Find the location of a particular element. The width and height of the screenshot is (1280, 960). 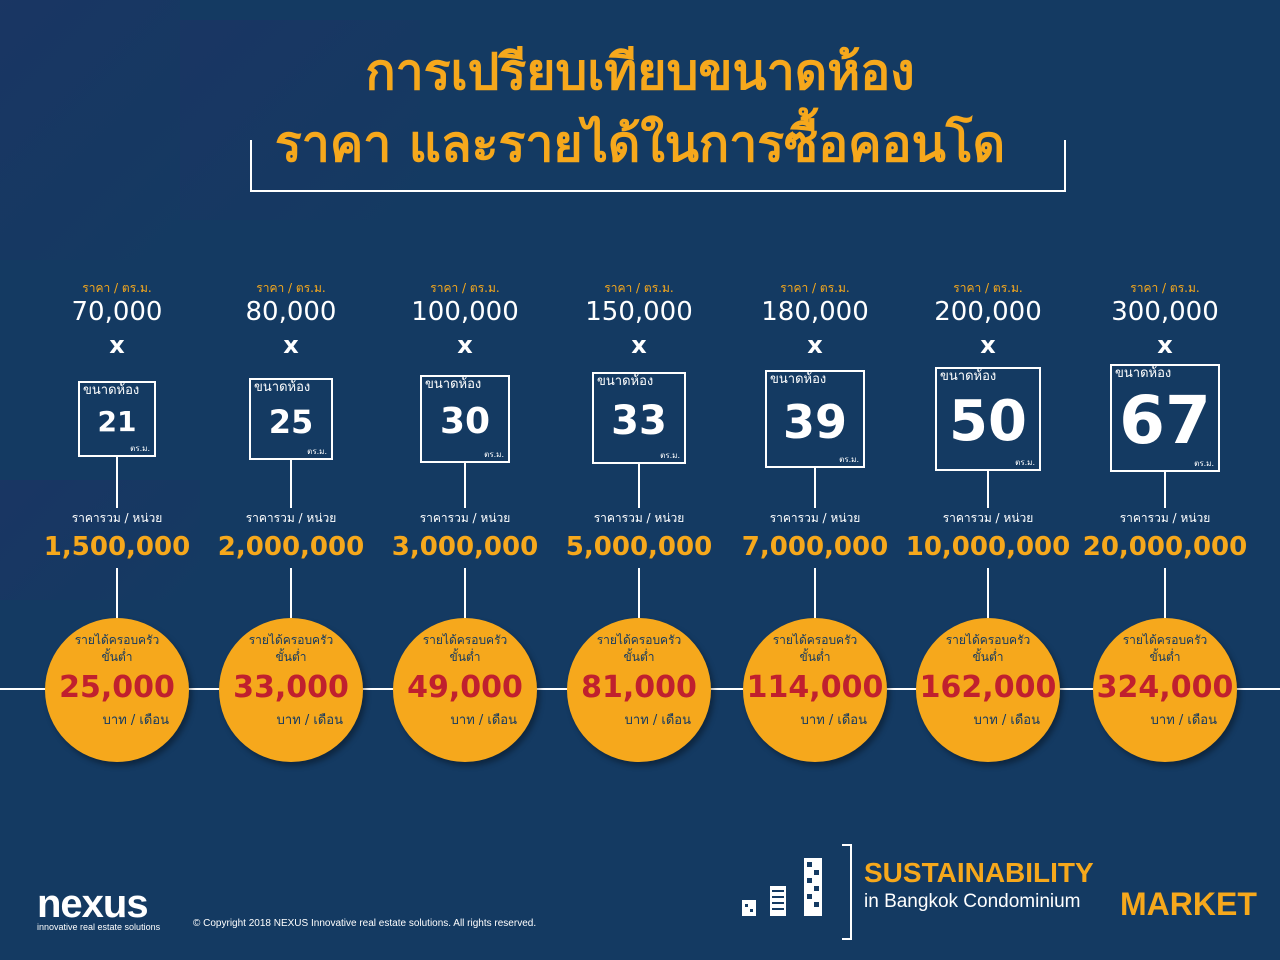

income-value: 81,000 is located at coordinates (639, 687).